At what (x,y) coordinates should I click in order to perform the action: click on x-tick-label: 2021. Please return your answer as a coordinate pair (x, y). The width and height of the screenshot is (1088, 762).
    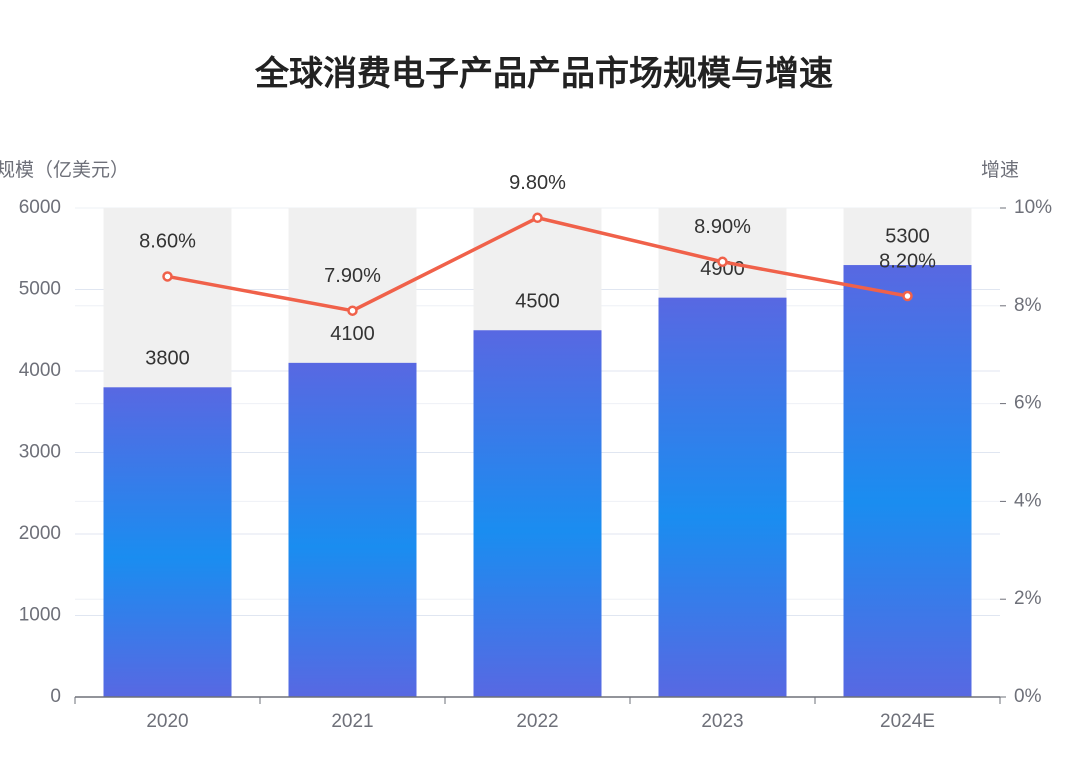
    Looking at the image, I should click on (352, 721).